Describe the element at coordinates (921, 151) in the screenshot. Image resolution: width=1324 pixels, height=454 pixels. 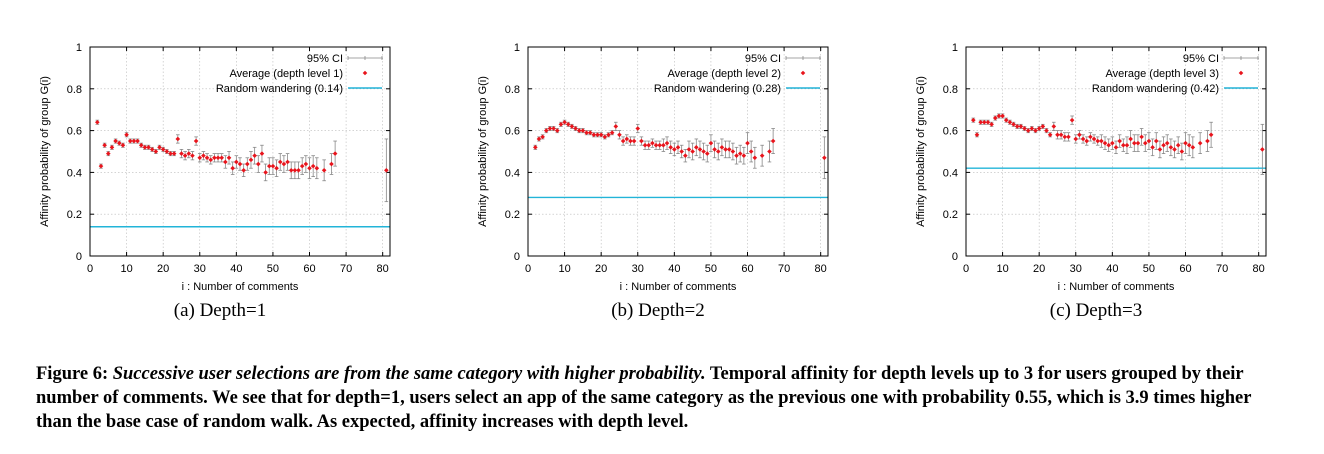
I see `y-axis-label: Affinity probability of group G(i)` at that location.